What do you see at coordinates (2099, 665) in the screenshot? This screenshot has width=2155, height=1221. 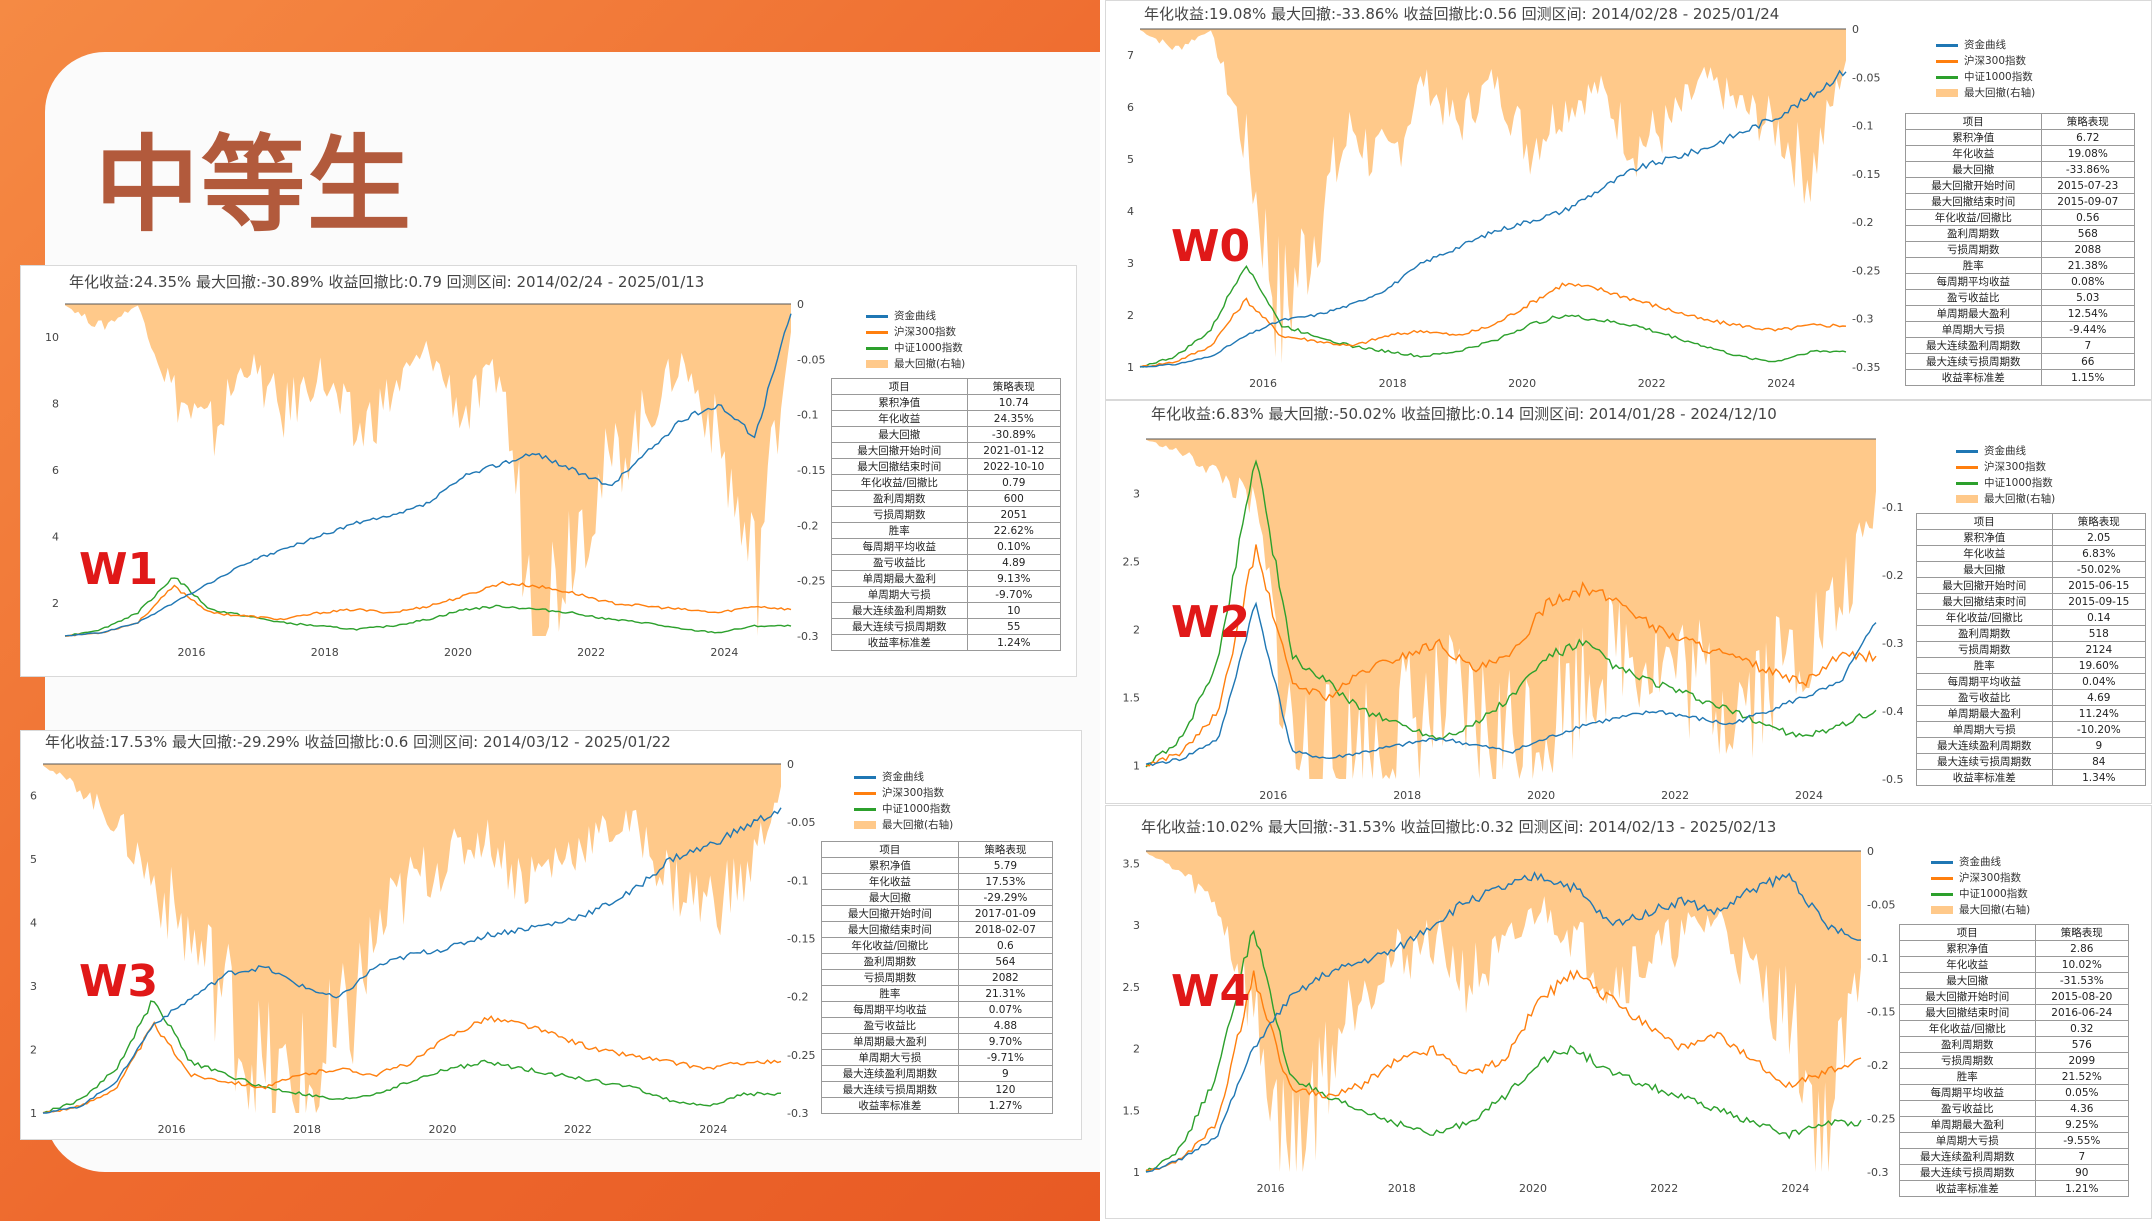 I see `metric-value: 19.60%` at bounding box center [2099, 665].